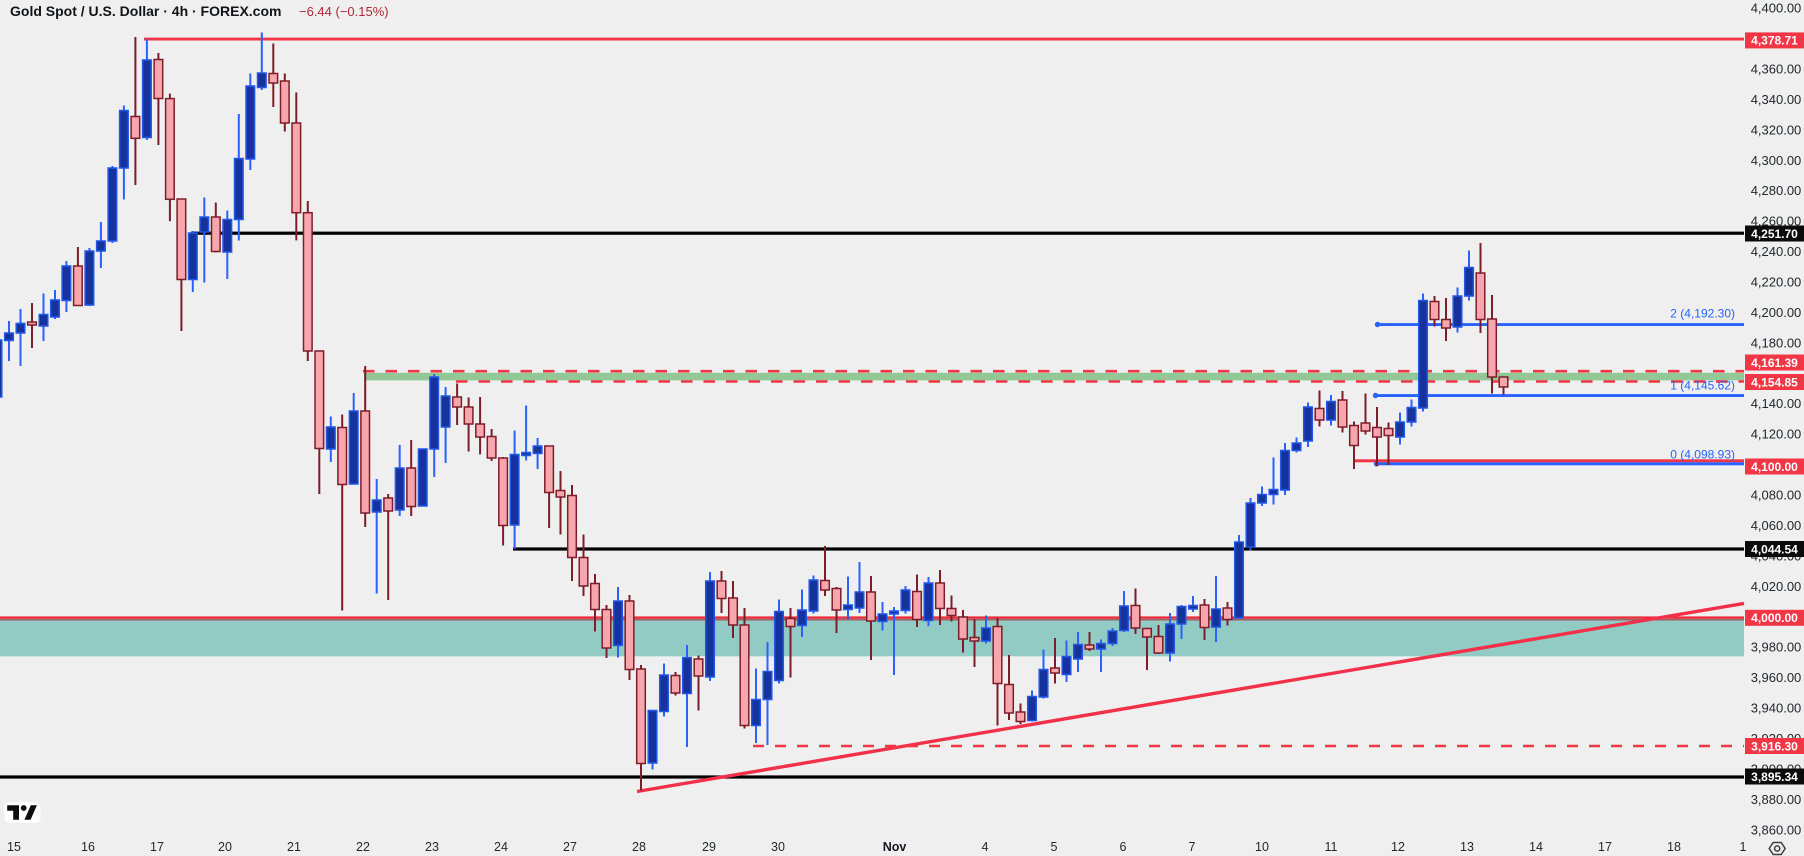 The image size is (1804, 856). I want to click on svg-text: 1, so click(1743, 847).